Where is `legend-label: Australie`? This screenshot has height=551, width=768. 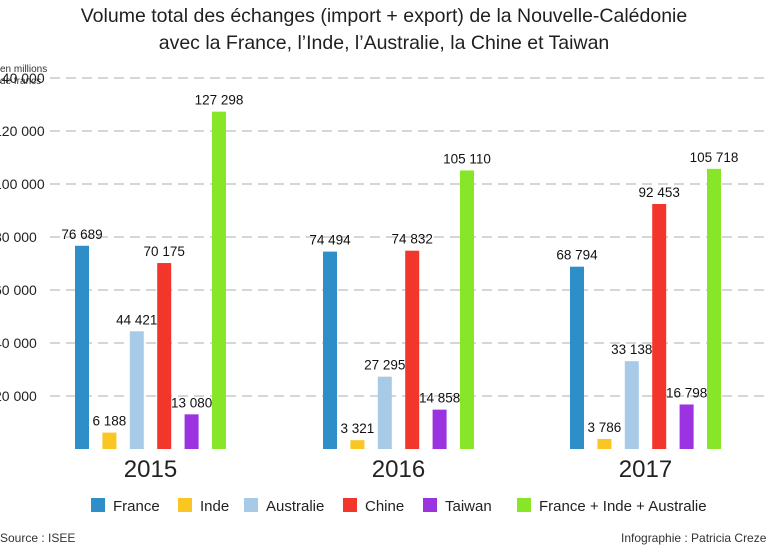
legend-label: Australie is located at coordinates (295, 506).